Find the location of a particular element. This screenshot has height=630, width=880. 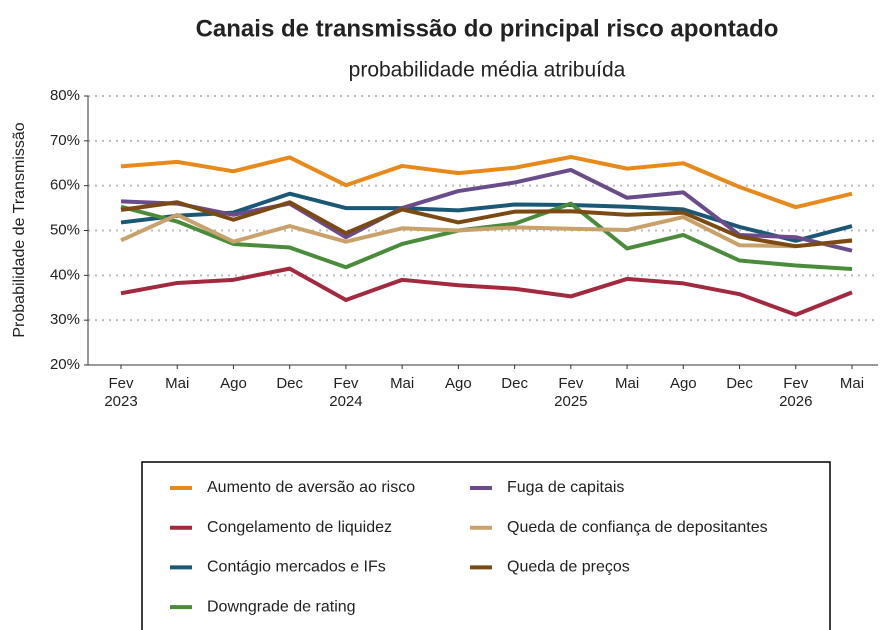

y-tick-label: 60% is located at coordinates (65, 185).